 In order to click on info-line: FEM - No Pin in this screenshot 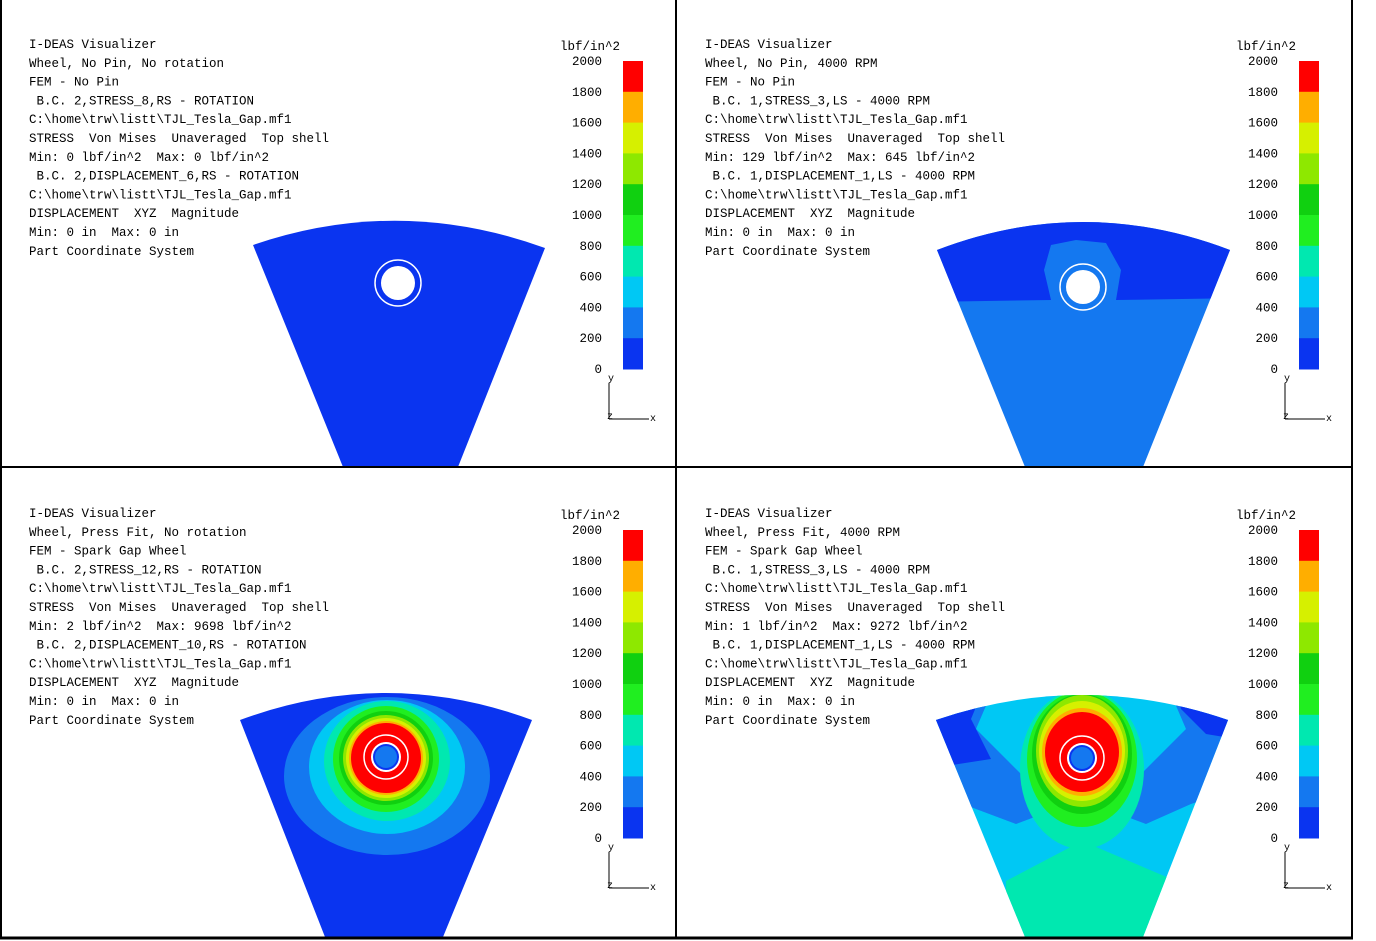, I will do `click(74, 83)`.